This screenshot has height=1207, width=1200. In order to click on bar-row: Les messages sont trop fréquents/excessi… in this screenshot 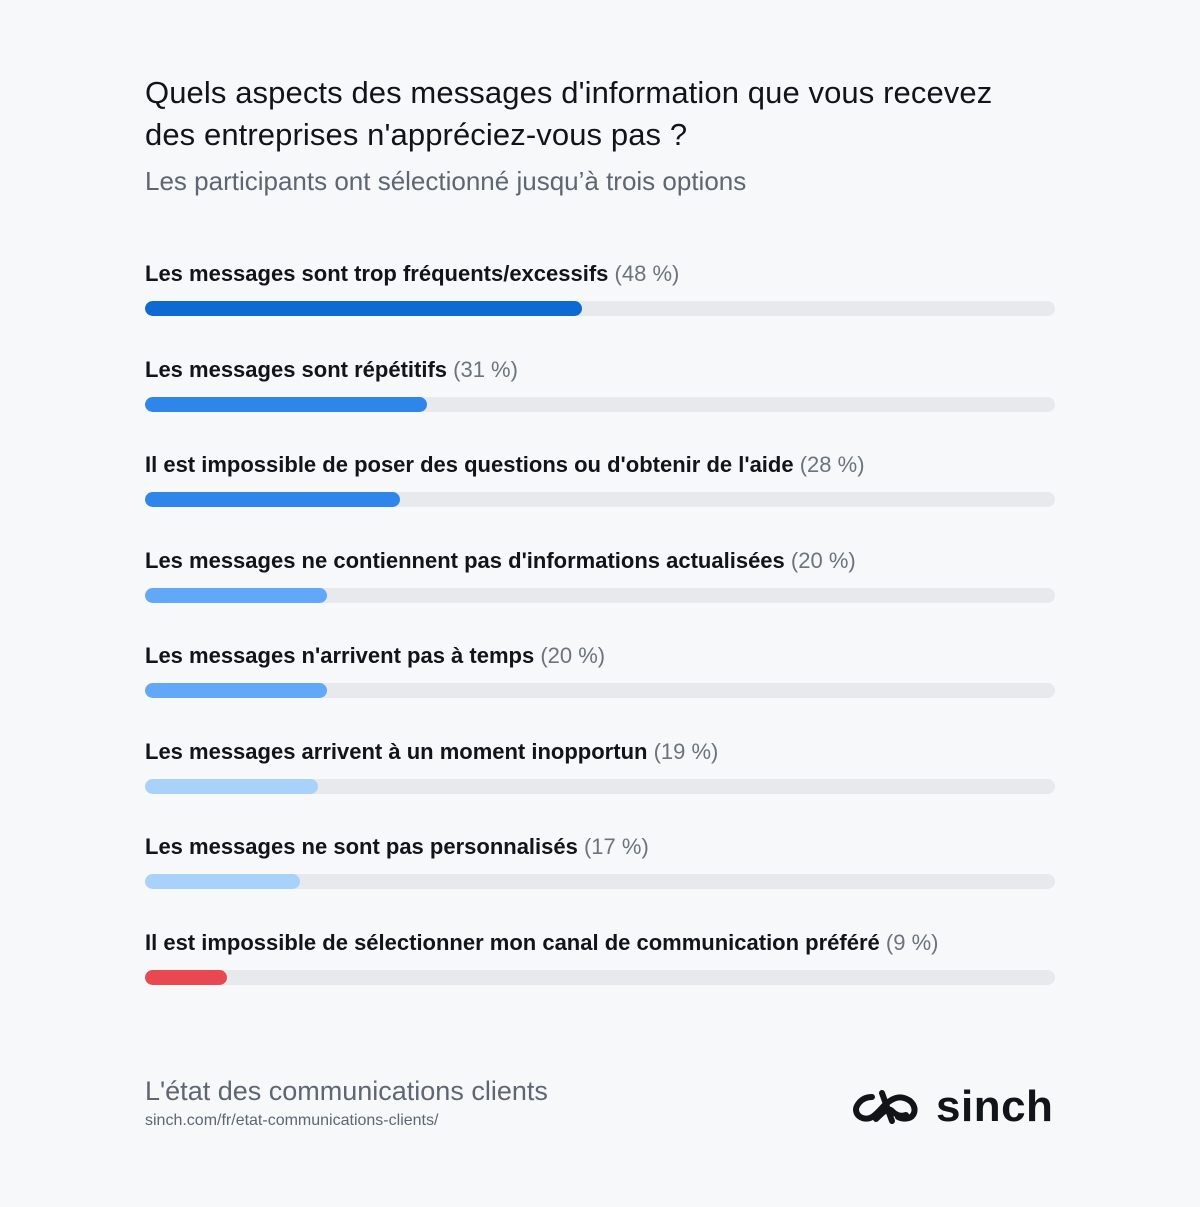, I will do `click(600, 306)`.